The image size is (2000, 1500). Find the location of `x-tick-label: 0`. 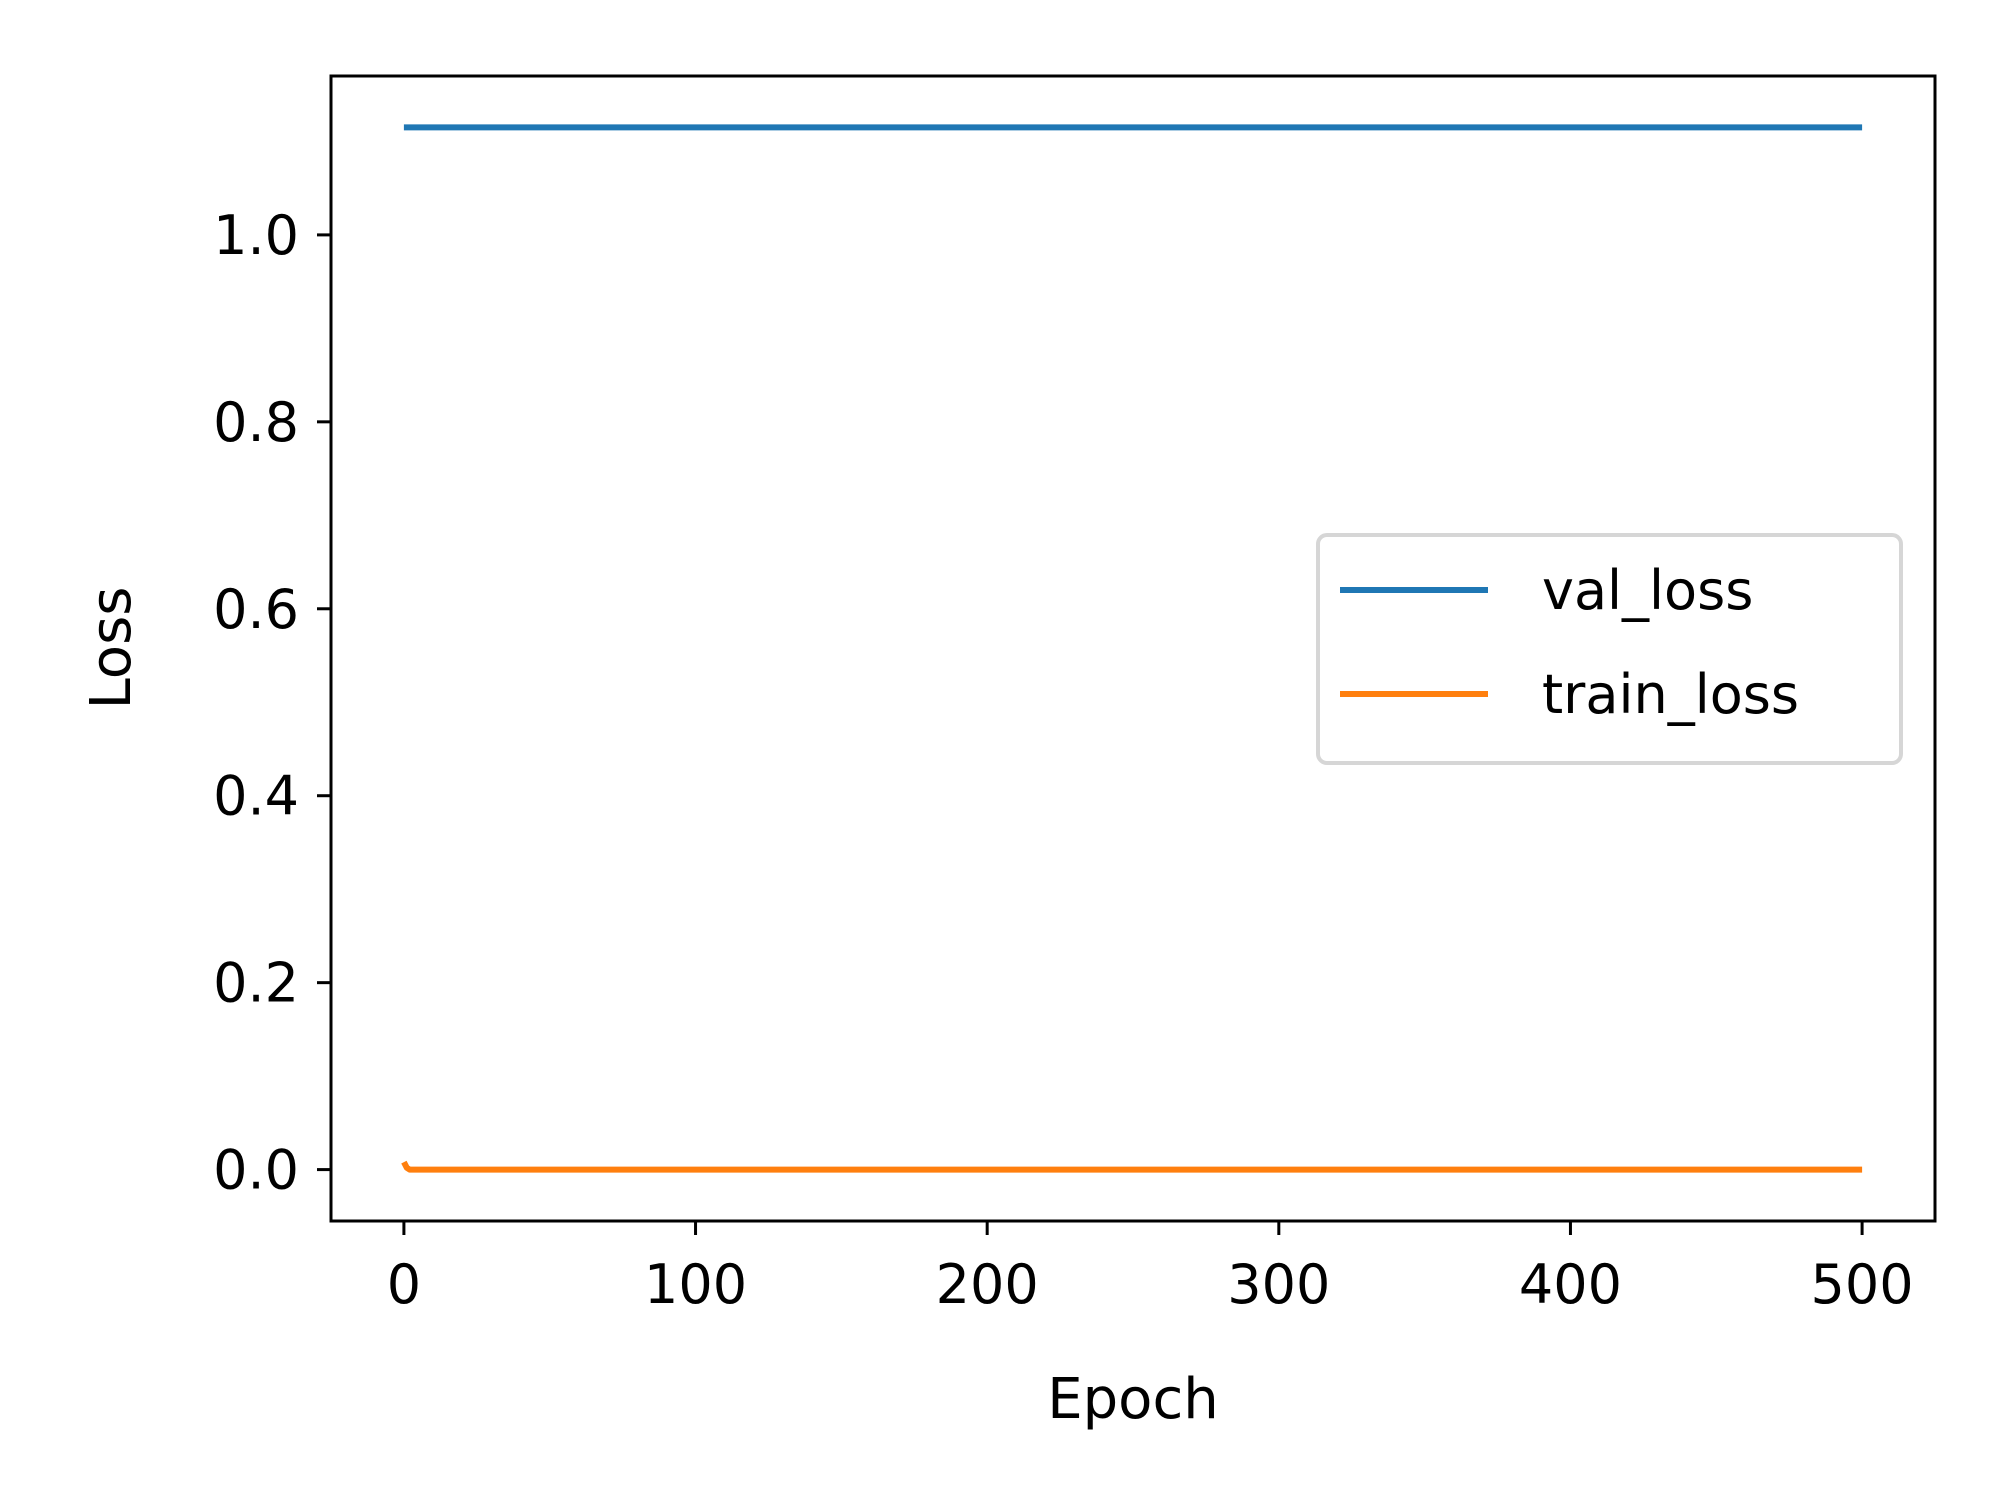

x-tick-label: 0 is located at coordinates (404, 1284).